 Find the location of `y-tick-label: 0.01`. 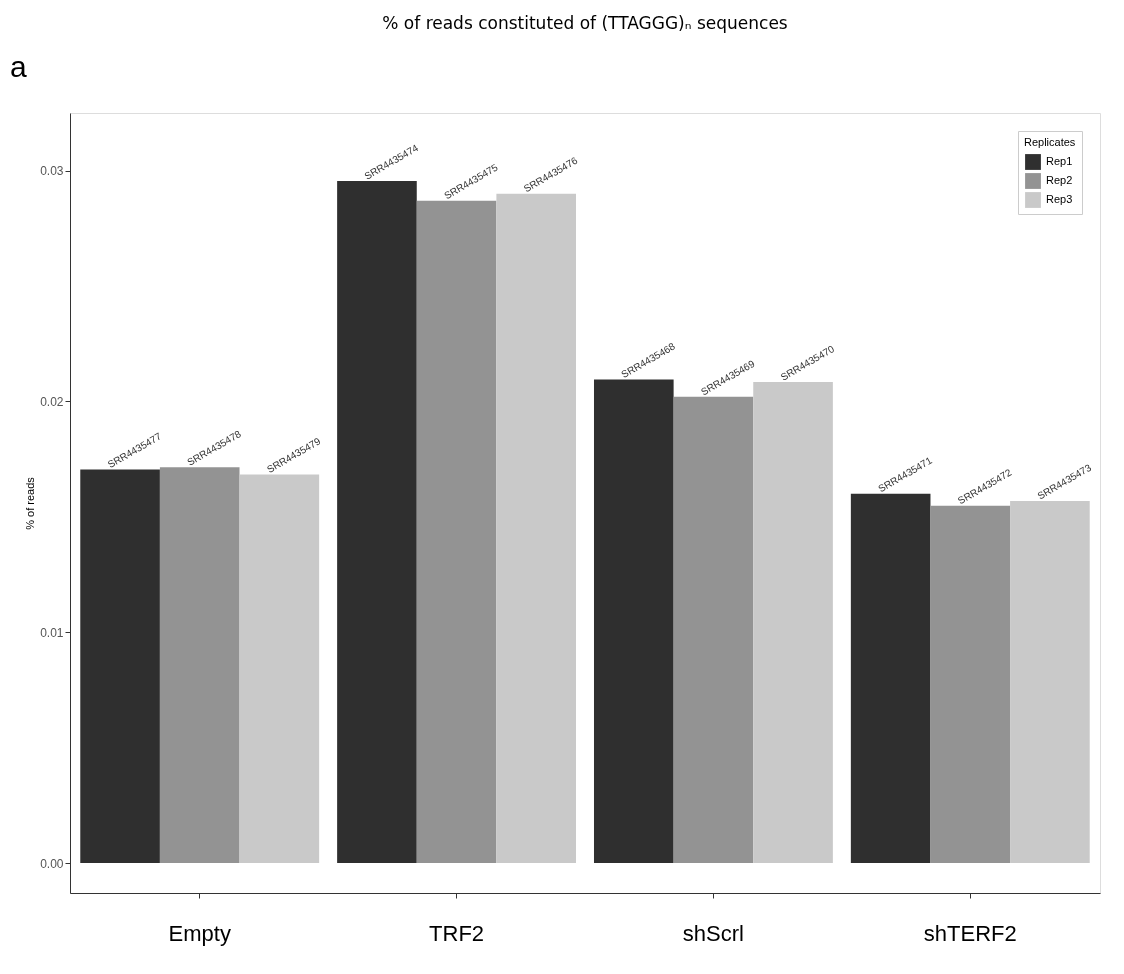

y-tick-label: 0.01 is located at coordinates (52, 632).